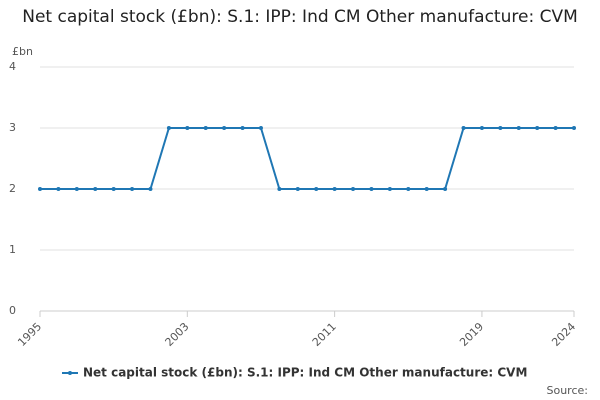 The image size is (600, 400). I want to click on y-tick-label: 0, so click(12, 310).